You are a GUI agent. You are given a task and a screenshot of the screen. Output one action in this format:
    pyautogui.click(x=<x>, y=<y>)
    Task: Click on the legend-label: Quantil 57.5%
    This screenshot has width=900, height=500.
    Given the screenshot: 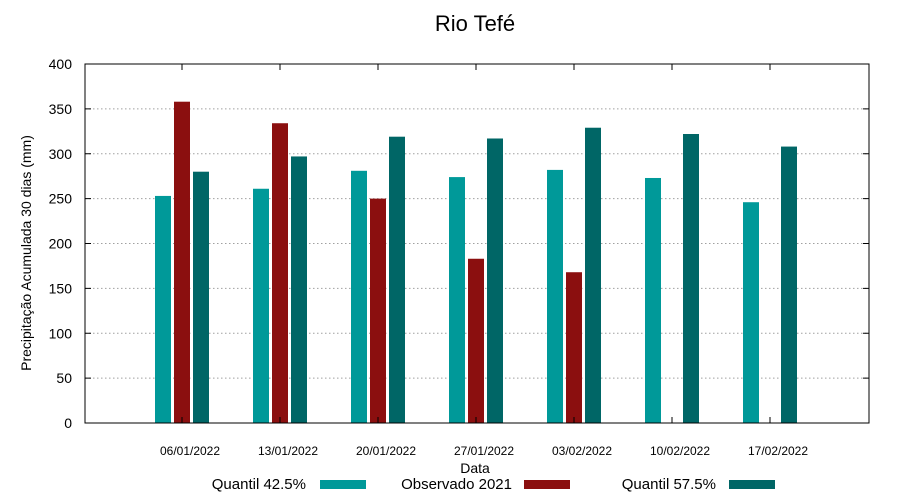 What is the action you would take?
    pyautogui.click(x=669, y=484)
    